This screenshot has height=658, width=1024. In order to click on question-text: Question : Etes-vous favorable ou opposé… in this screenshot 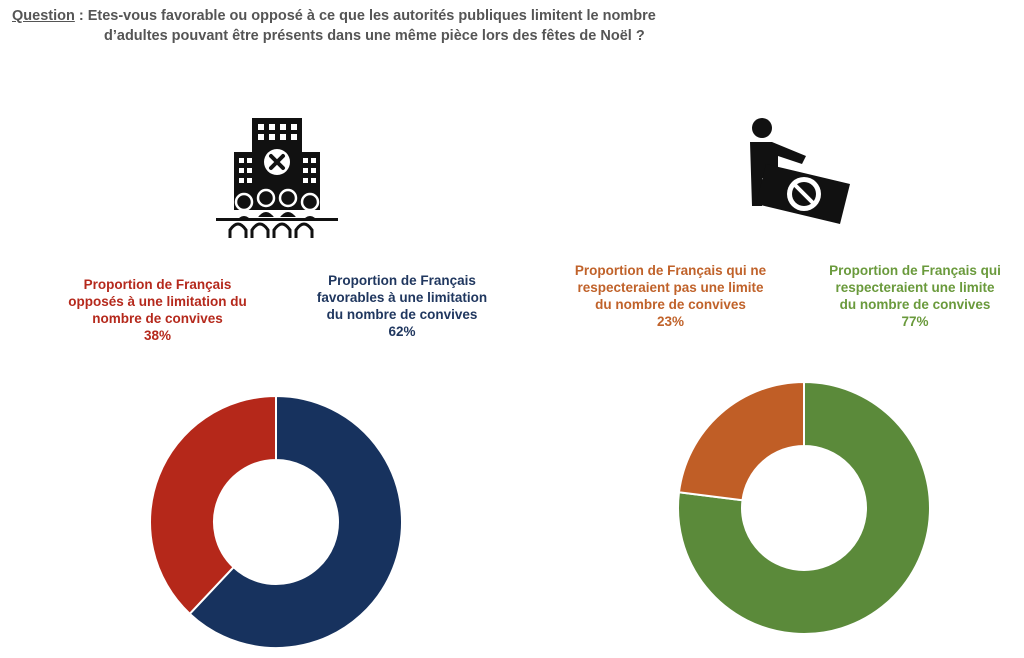, I will do `click(412, 26)`.